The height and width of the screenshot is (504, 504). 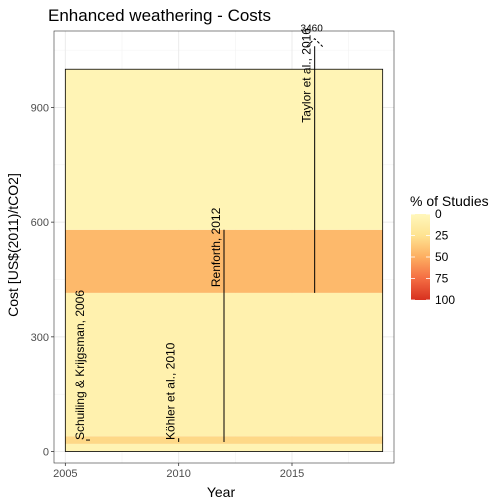 What do you see at coordinates (442, 236) in the screenshot?
I see `legend-tick-label-1: 25` at bounding box center [442, 236].